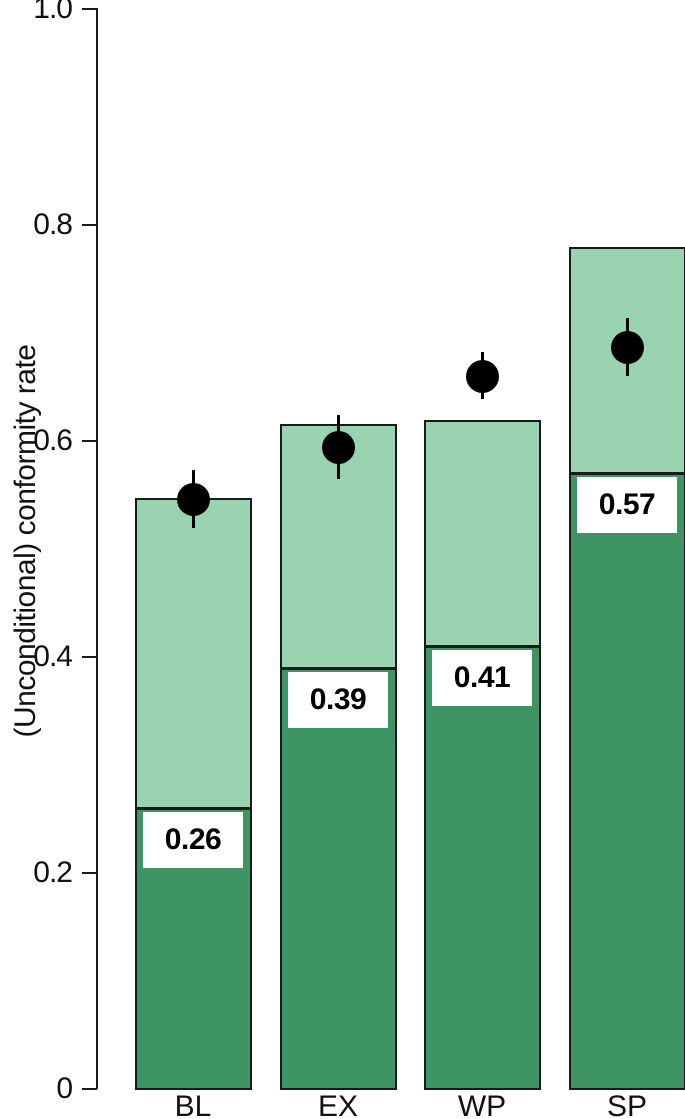  I want to click on x-category-label: EX, so click(338, 1104).